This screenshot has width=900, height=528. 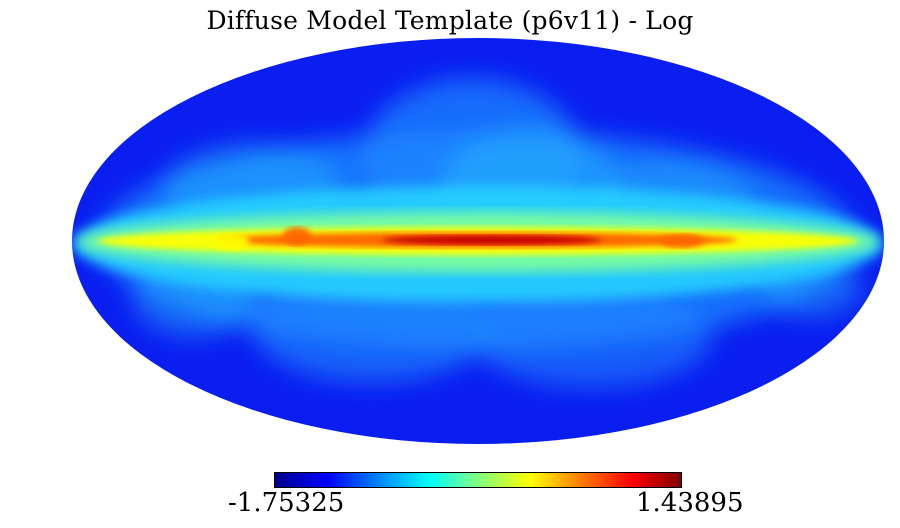 What do you see at coordinates (286, 503) in the screenshot?
I see `colorbar-min-label: -1.75325` at bounding box center [286, 503].